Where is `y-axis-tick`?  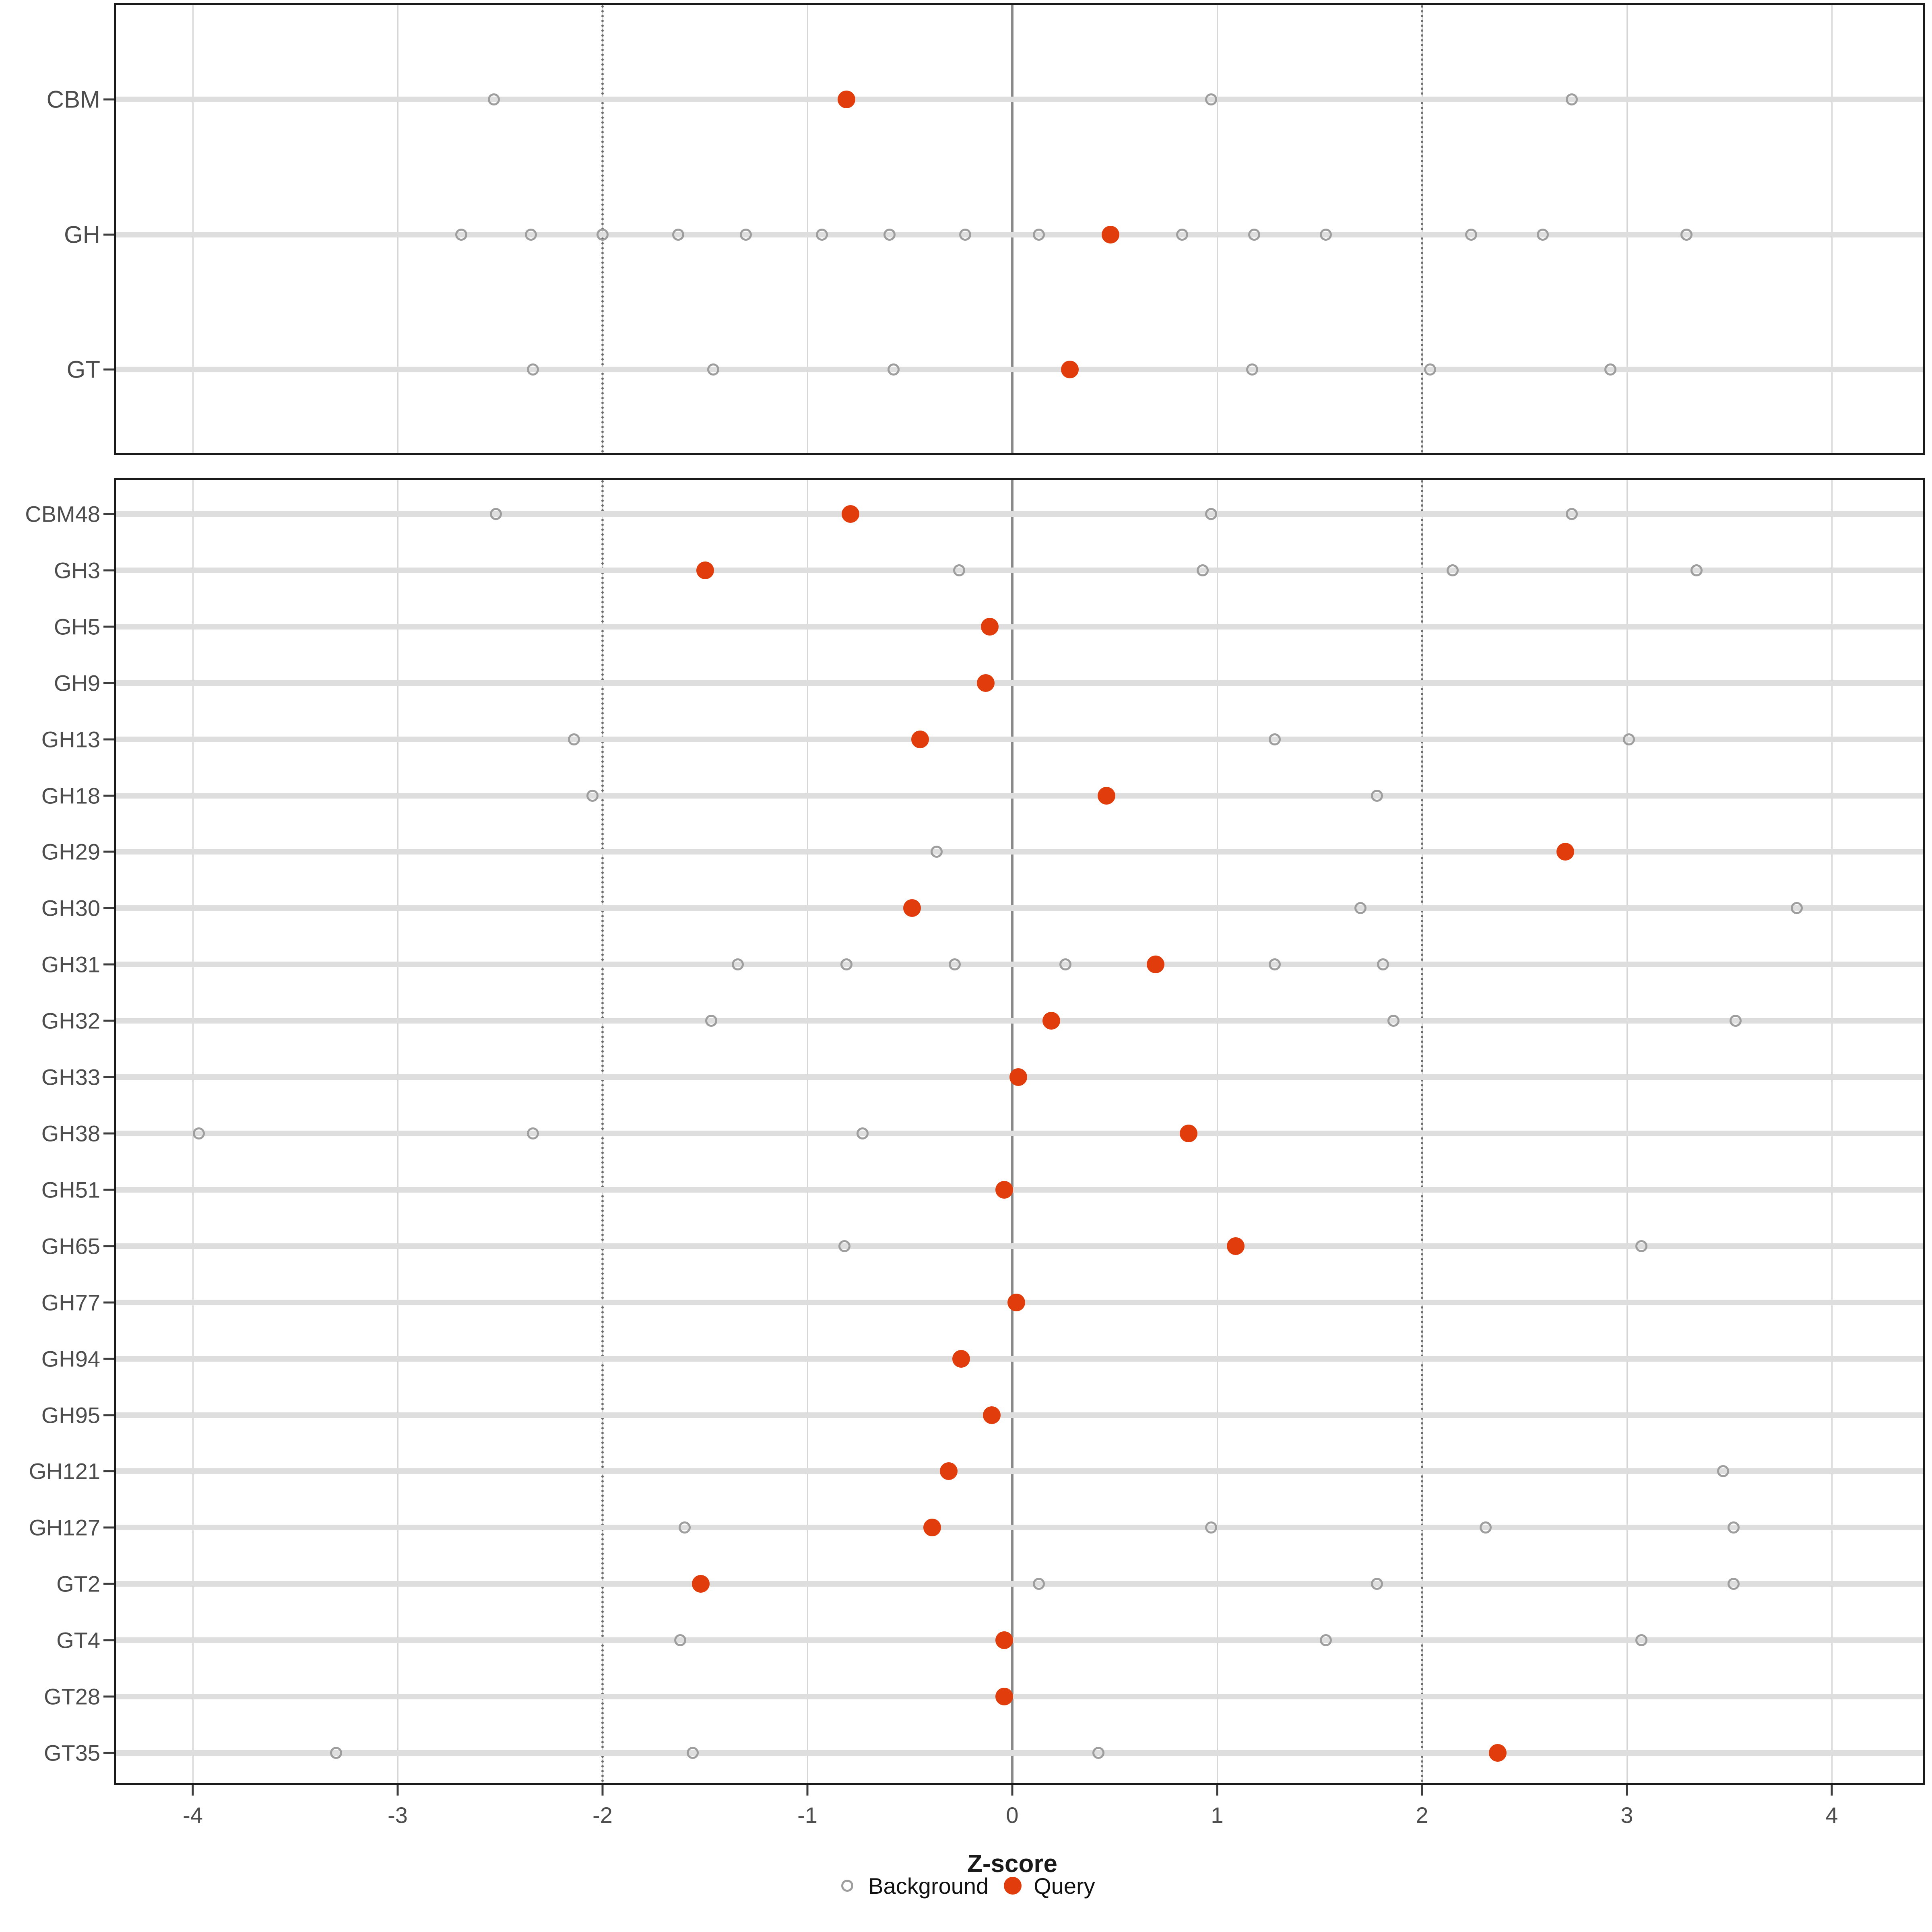 y-axis-tick is located at coordinates (108, 1471).